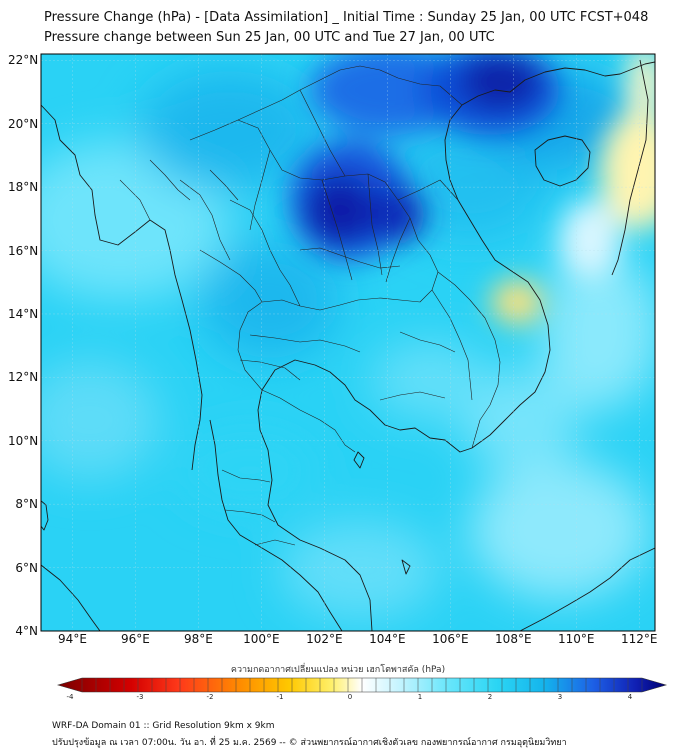 This screenshot has width=676, height=756. Describe the element at coordinates (639, 639) in the screenshot. I see `lon-tick-label: 112°E` at that location.